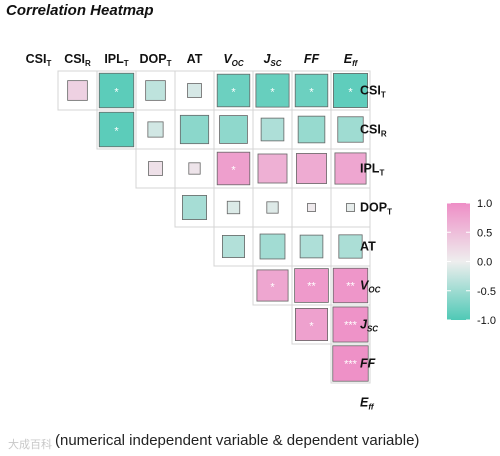  What do you see at coordinates (77, 60) in the screenshot?
I see `column-label: CSIR` at bounding box center [77, 60].